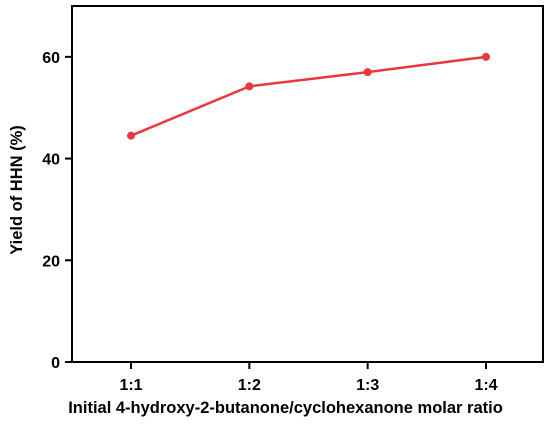 This screenshot has height=428, width=550. What do you see at coordinates (485, 385) in the screenshot?
I see `x-tick-label: 1:4` at bounding box center [485, 385].